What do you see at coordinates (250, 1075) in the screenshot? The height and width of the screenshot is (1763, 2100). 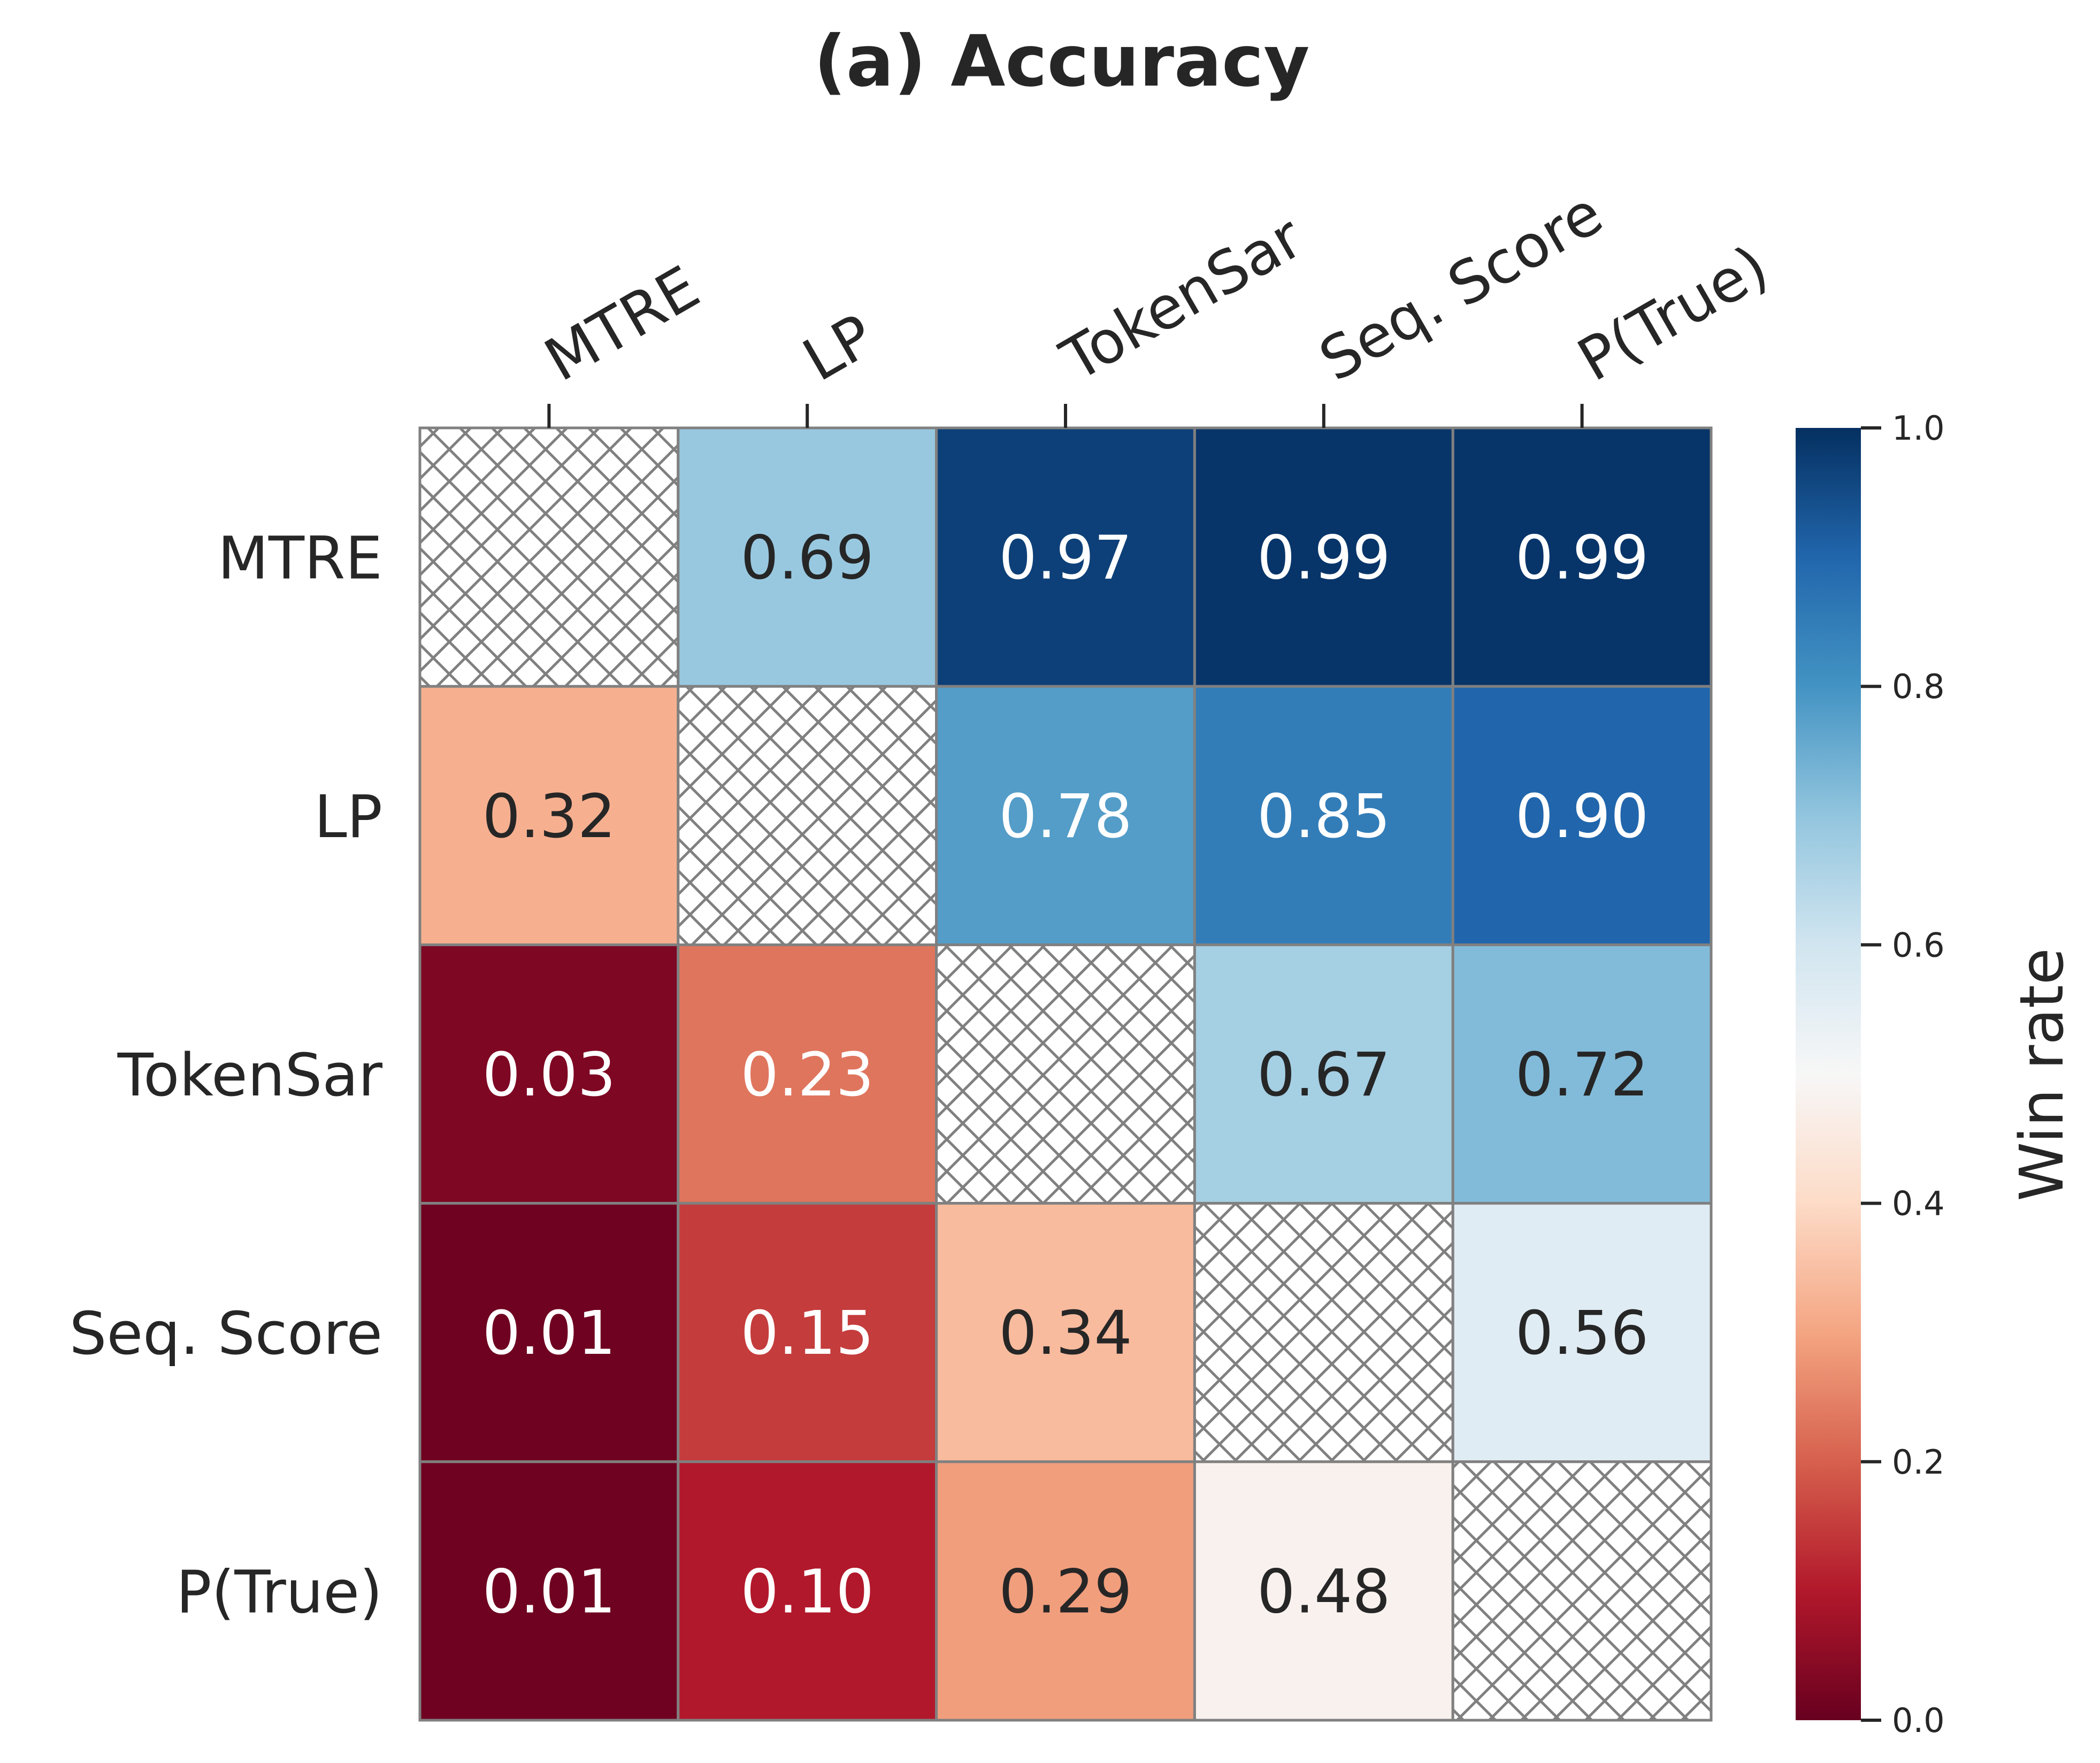 I see `row-label-2: TokenSar` at bounding box center [250, 1075].